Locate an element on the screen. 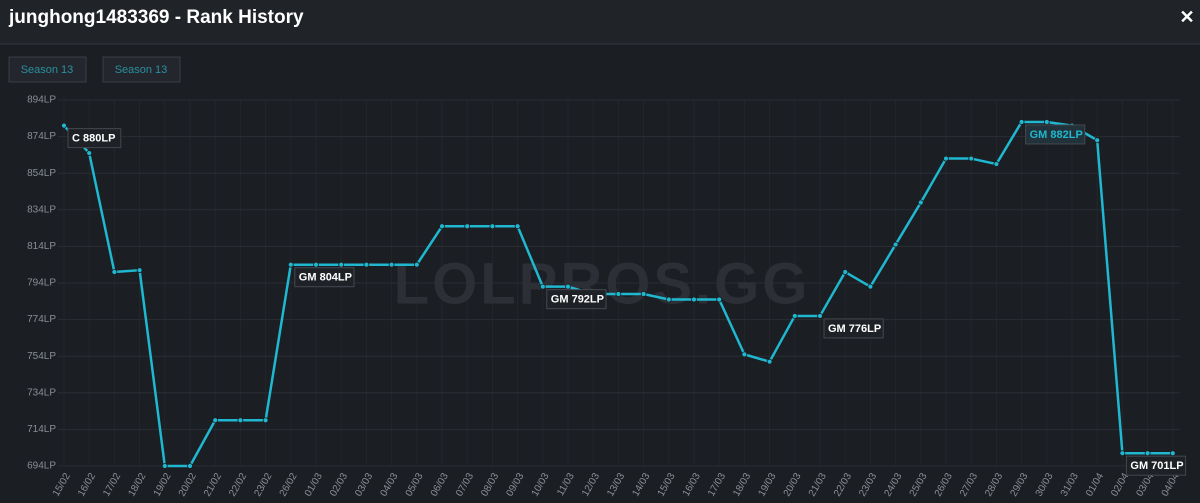 The image size is (1200, 503). x-tick-label: 13/03 is located at coordinates (616, 484).